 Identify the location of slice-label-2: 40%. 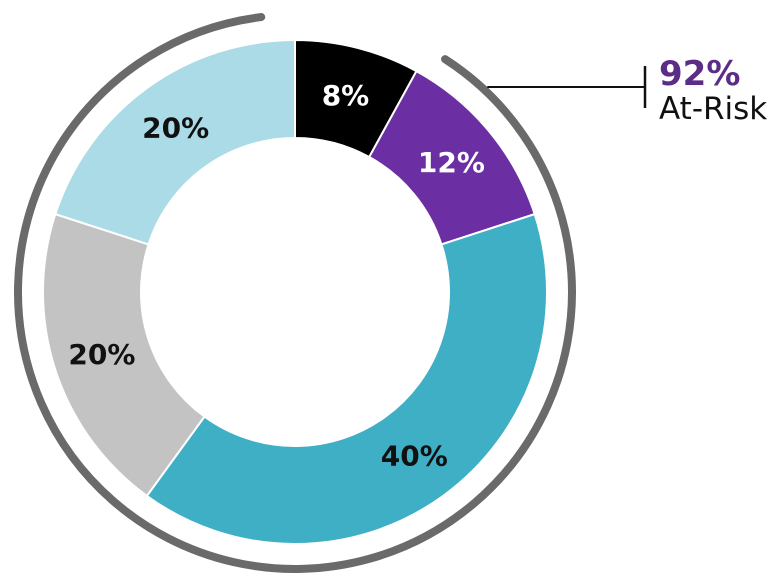
(414, 456).